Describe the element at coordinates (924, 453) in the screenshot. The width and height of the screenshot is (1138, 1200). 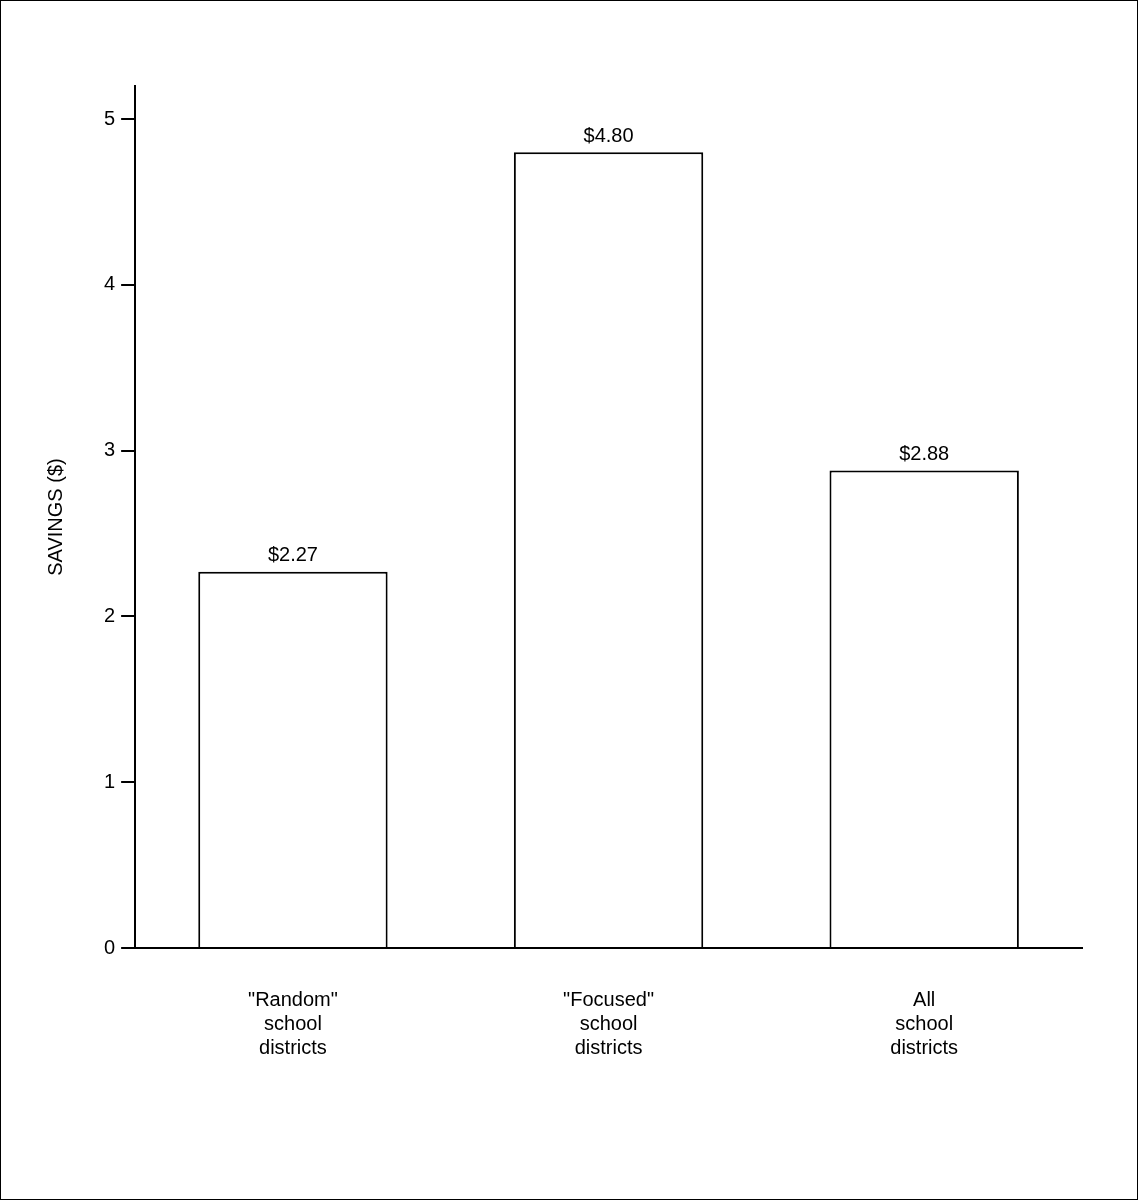
I see `data-label: $2.88` at that location.